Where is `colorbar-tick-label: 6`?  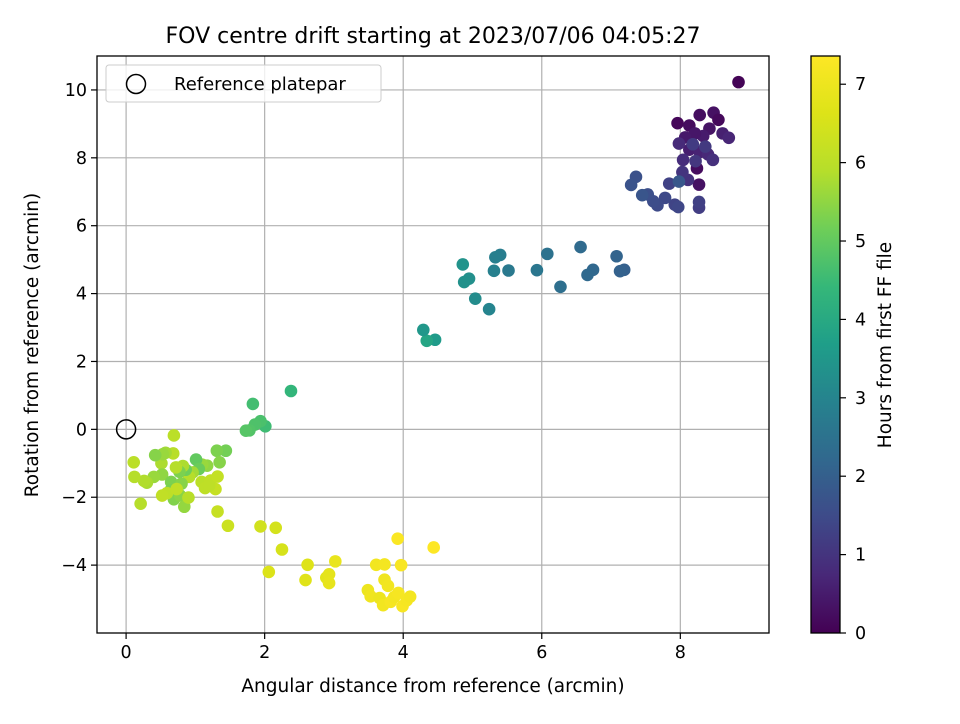
colorbar-tick-label: 6 is located at coordinates (860, 164).